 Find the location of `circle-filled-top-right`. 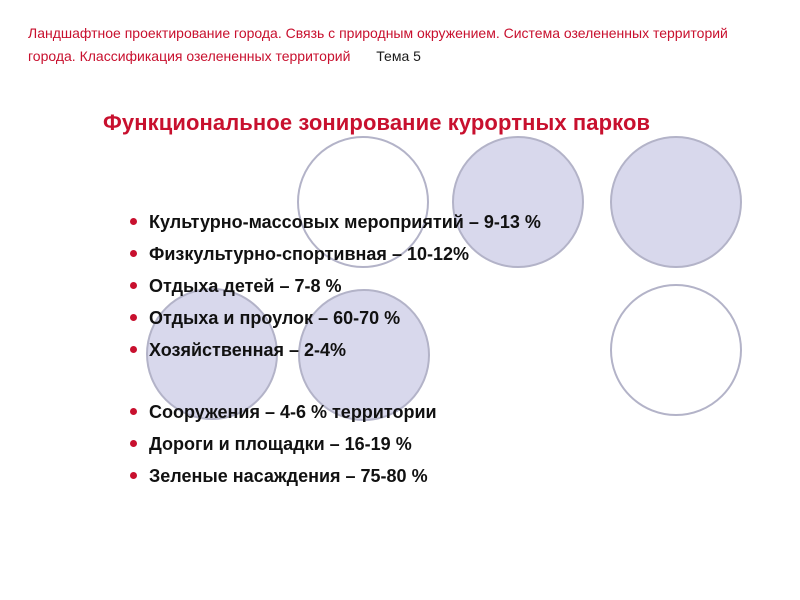

circle-filled-top-right is located at coordinates (676, 202).